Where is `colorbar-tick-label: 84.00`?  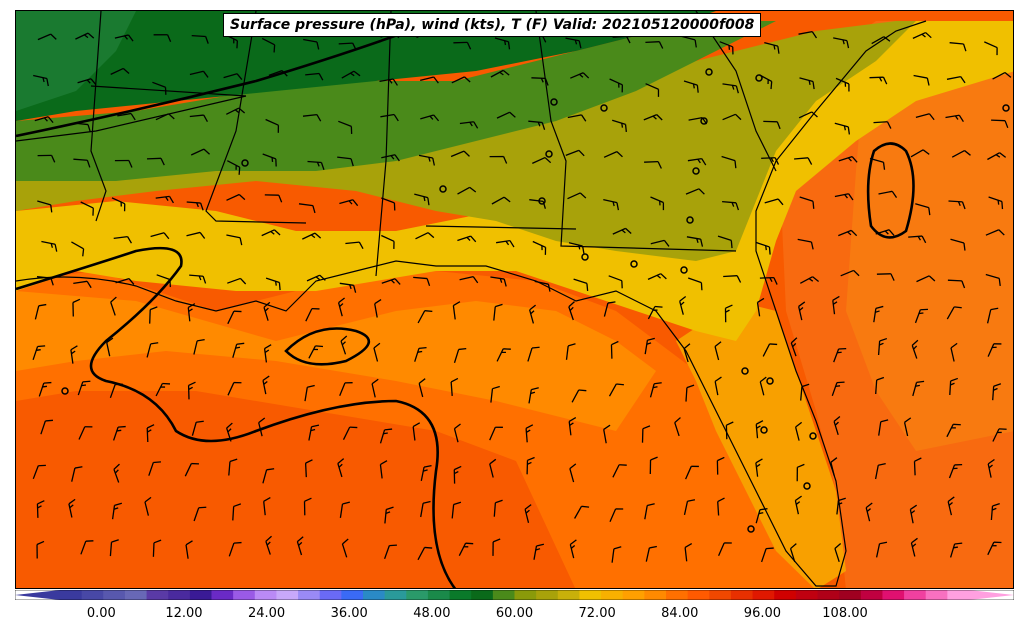 colorbar-tick-label: 84.00 is located at coordinates (680, 613).